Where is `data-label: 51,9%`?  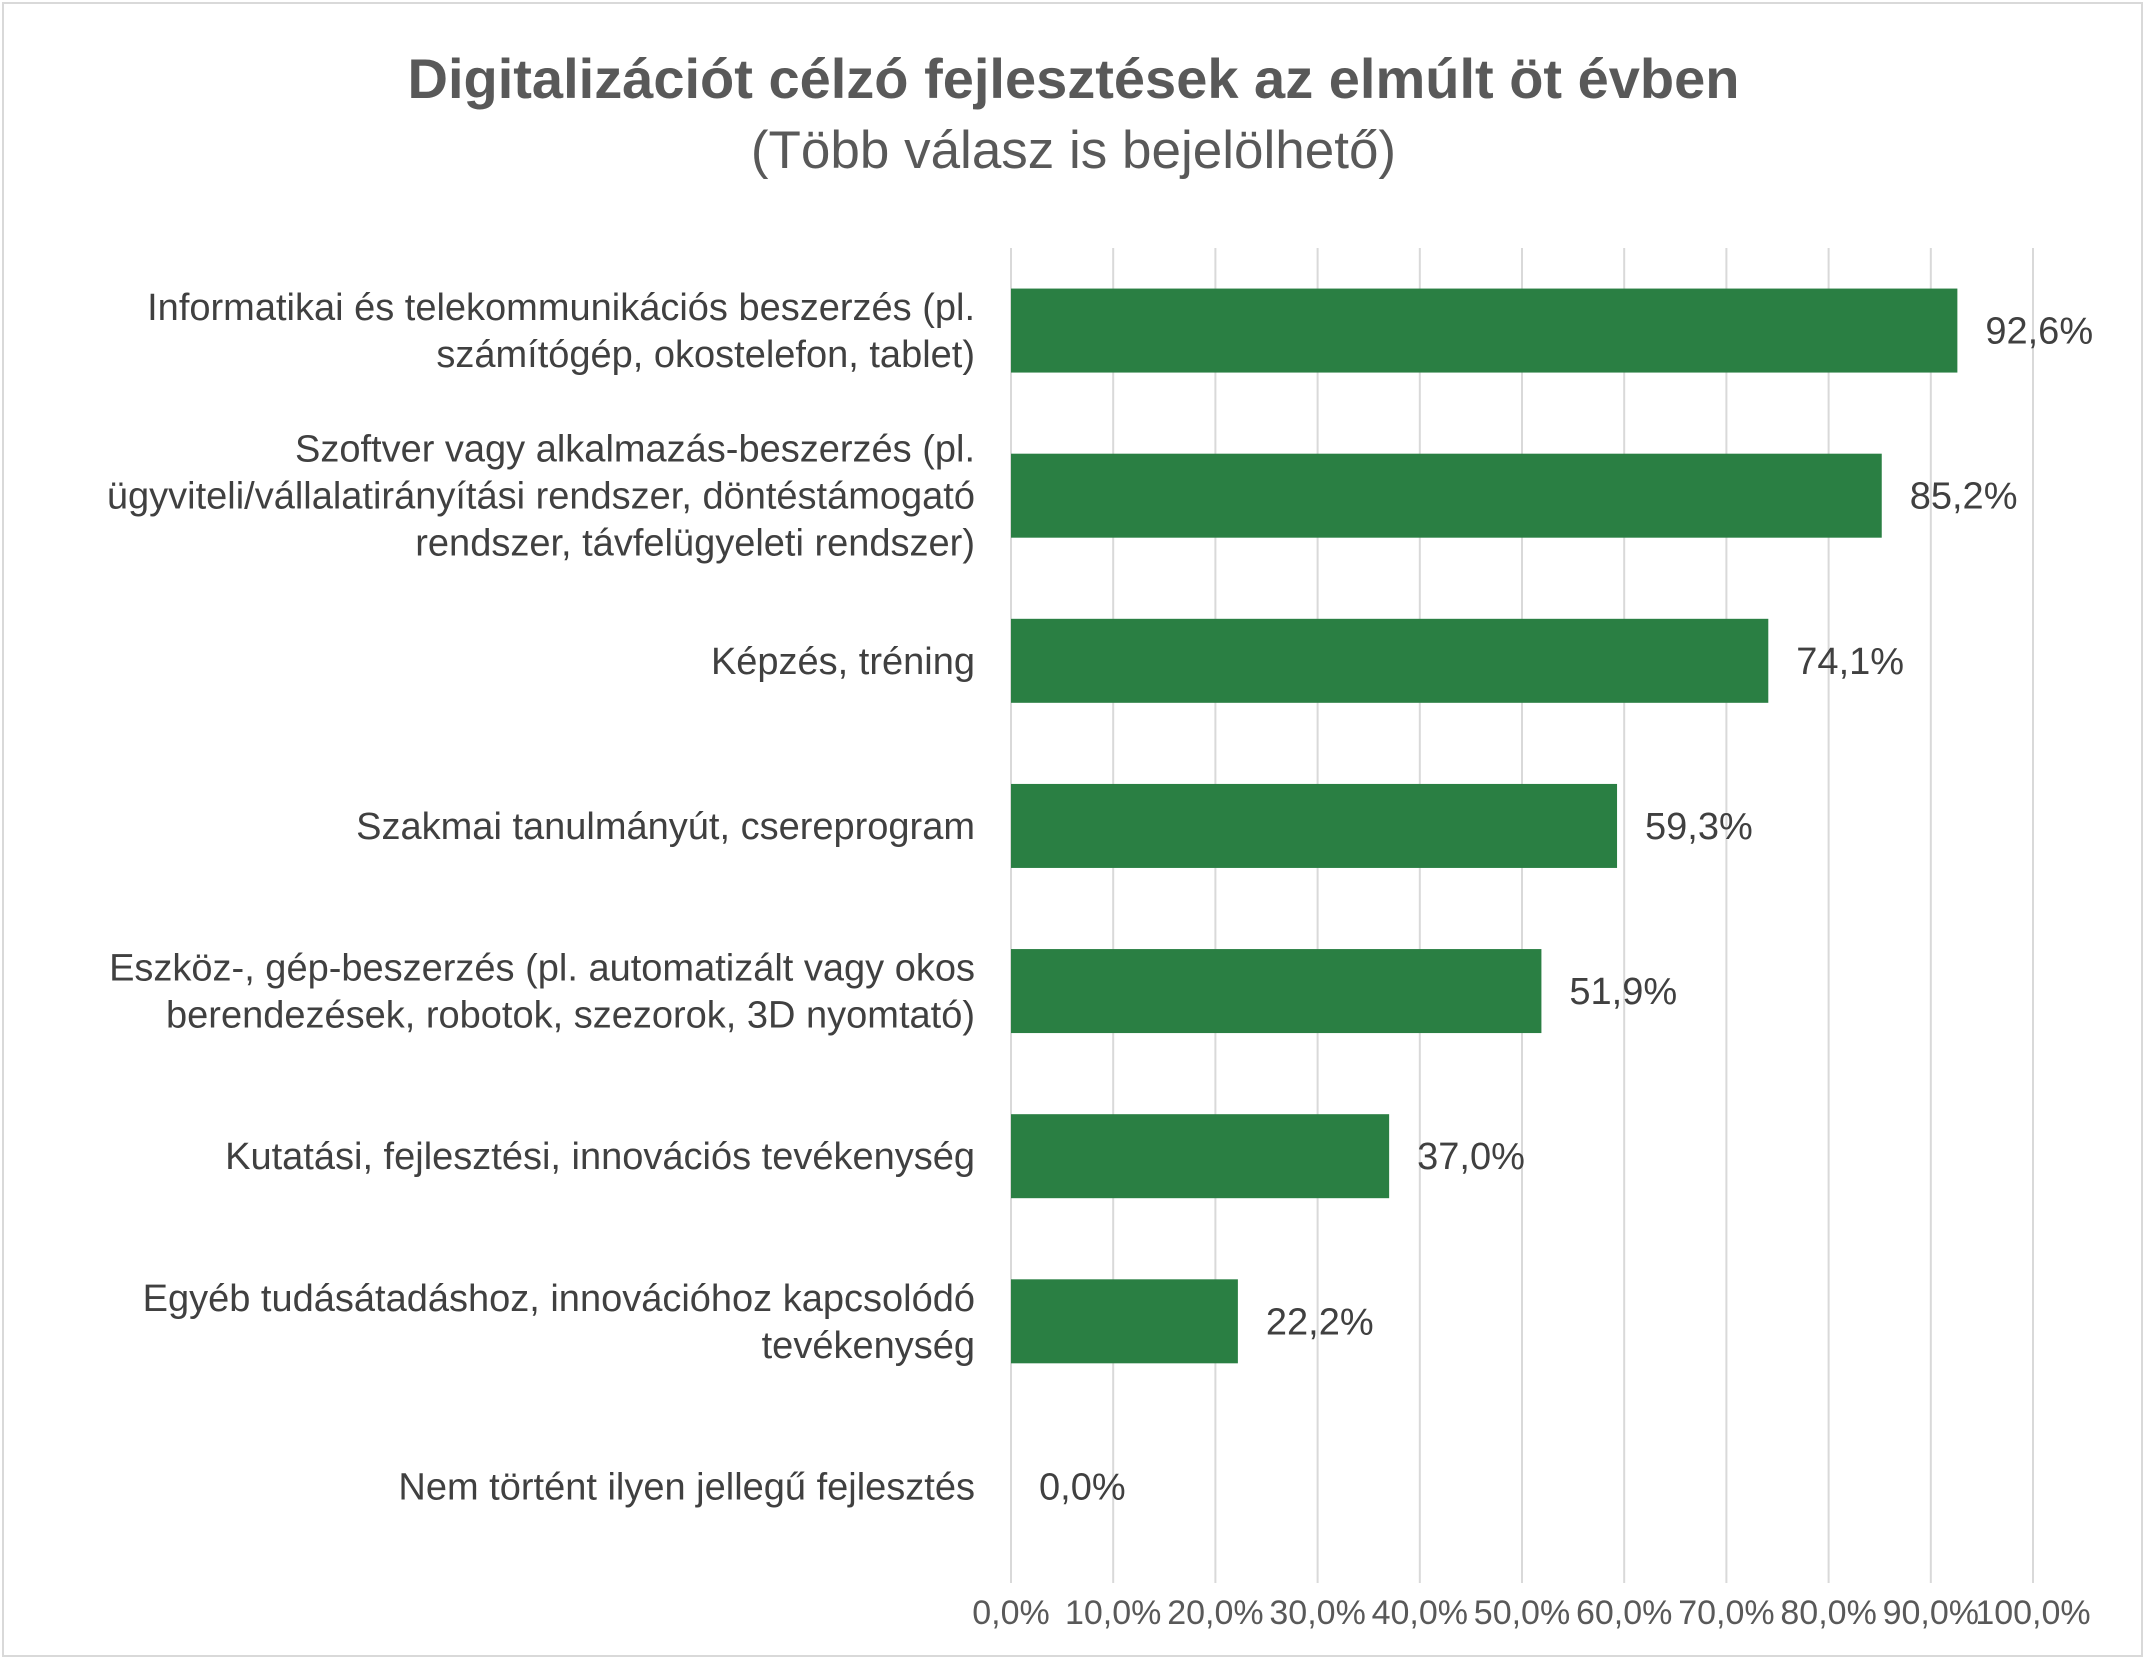 data-label: 51,9% is located at coordinates (1623, 992).